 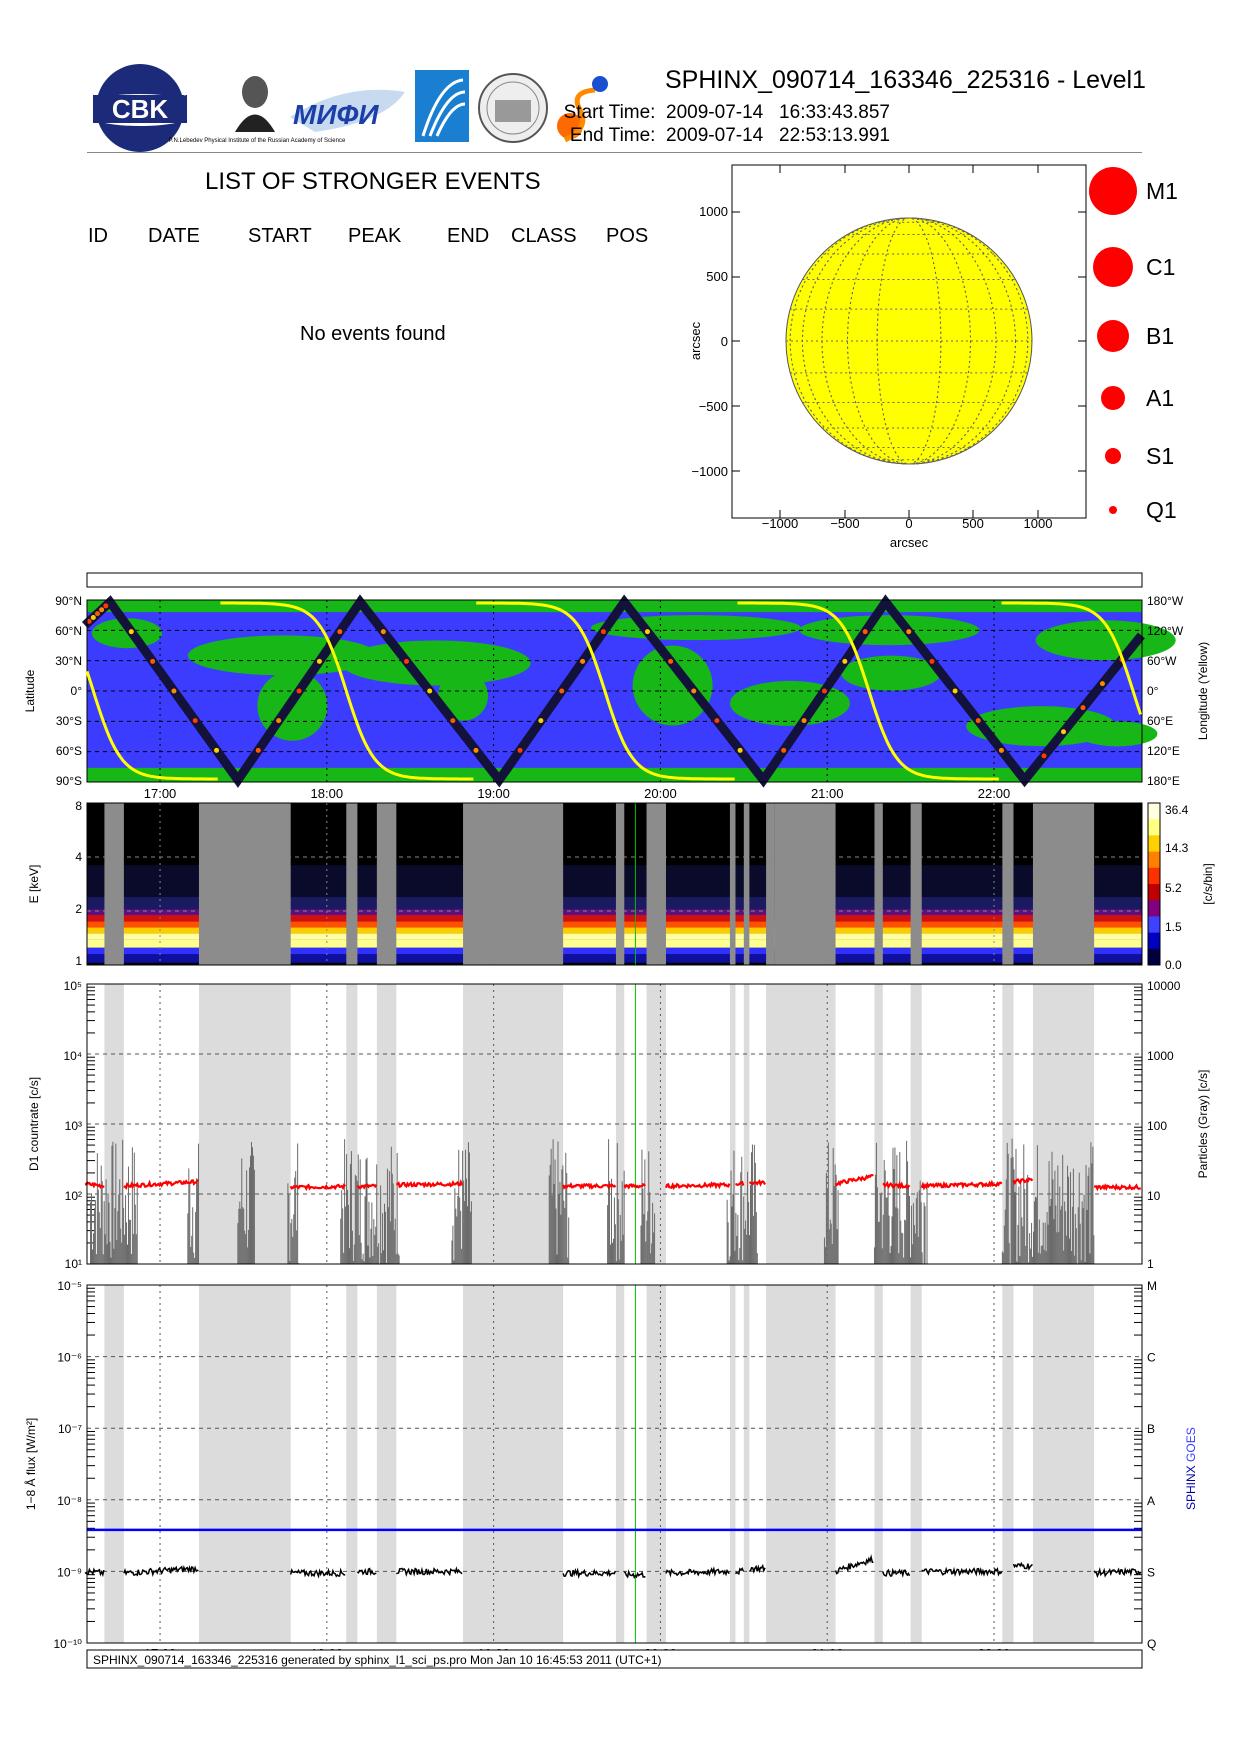 What do you see at coordinates (1160, 336) in the screenshot?
I see `legend-b1: B1` at bounding box center [1160, 336].